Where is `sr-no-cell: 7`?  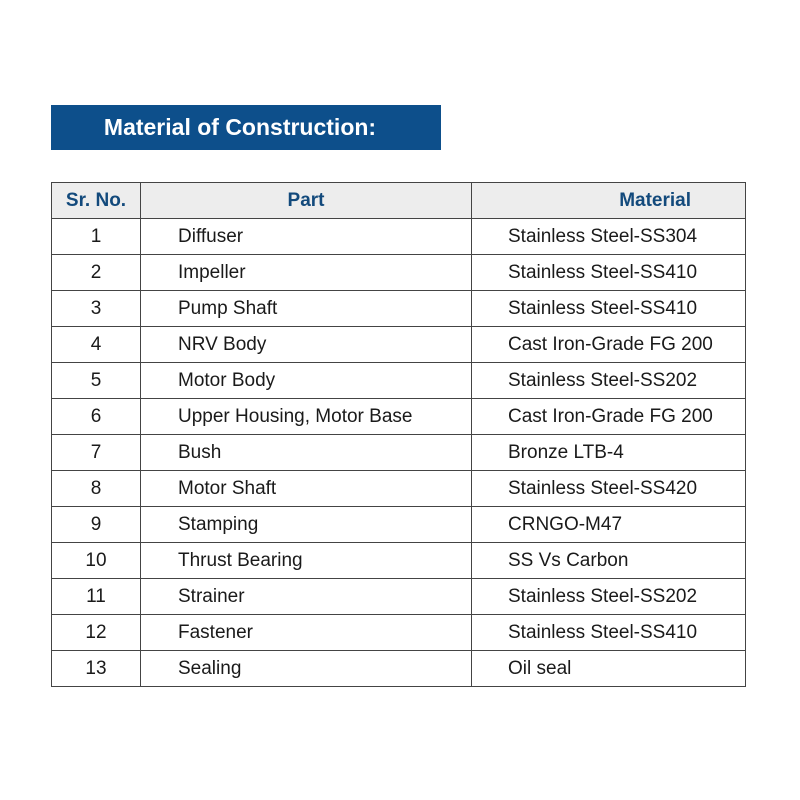 sr-no-cell: 7 is located at coordinates (96, 452).